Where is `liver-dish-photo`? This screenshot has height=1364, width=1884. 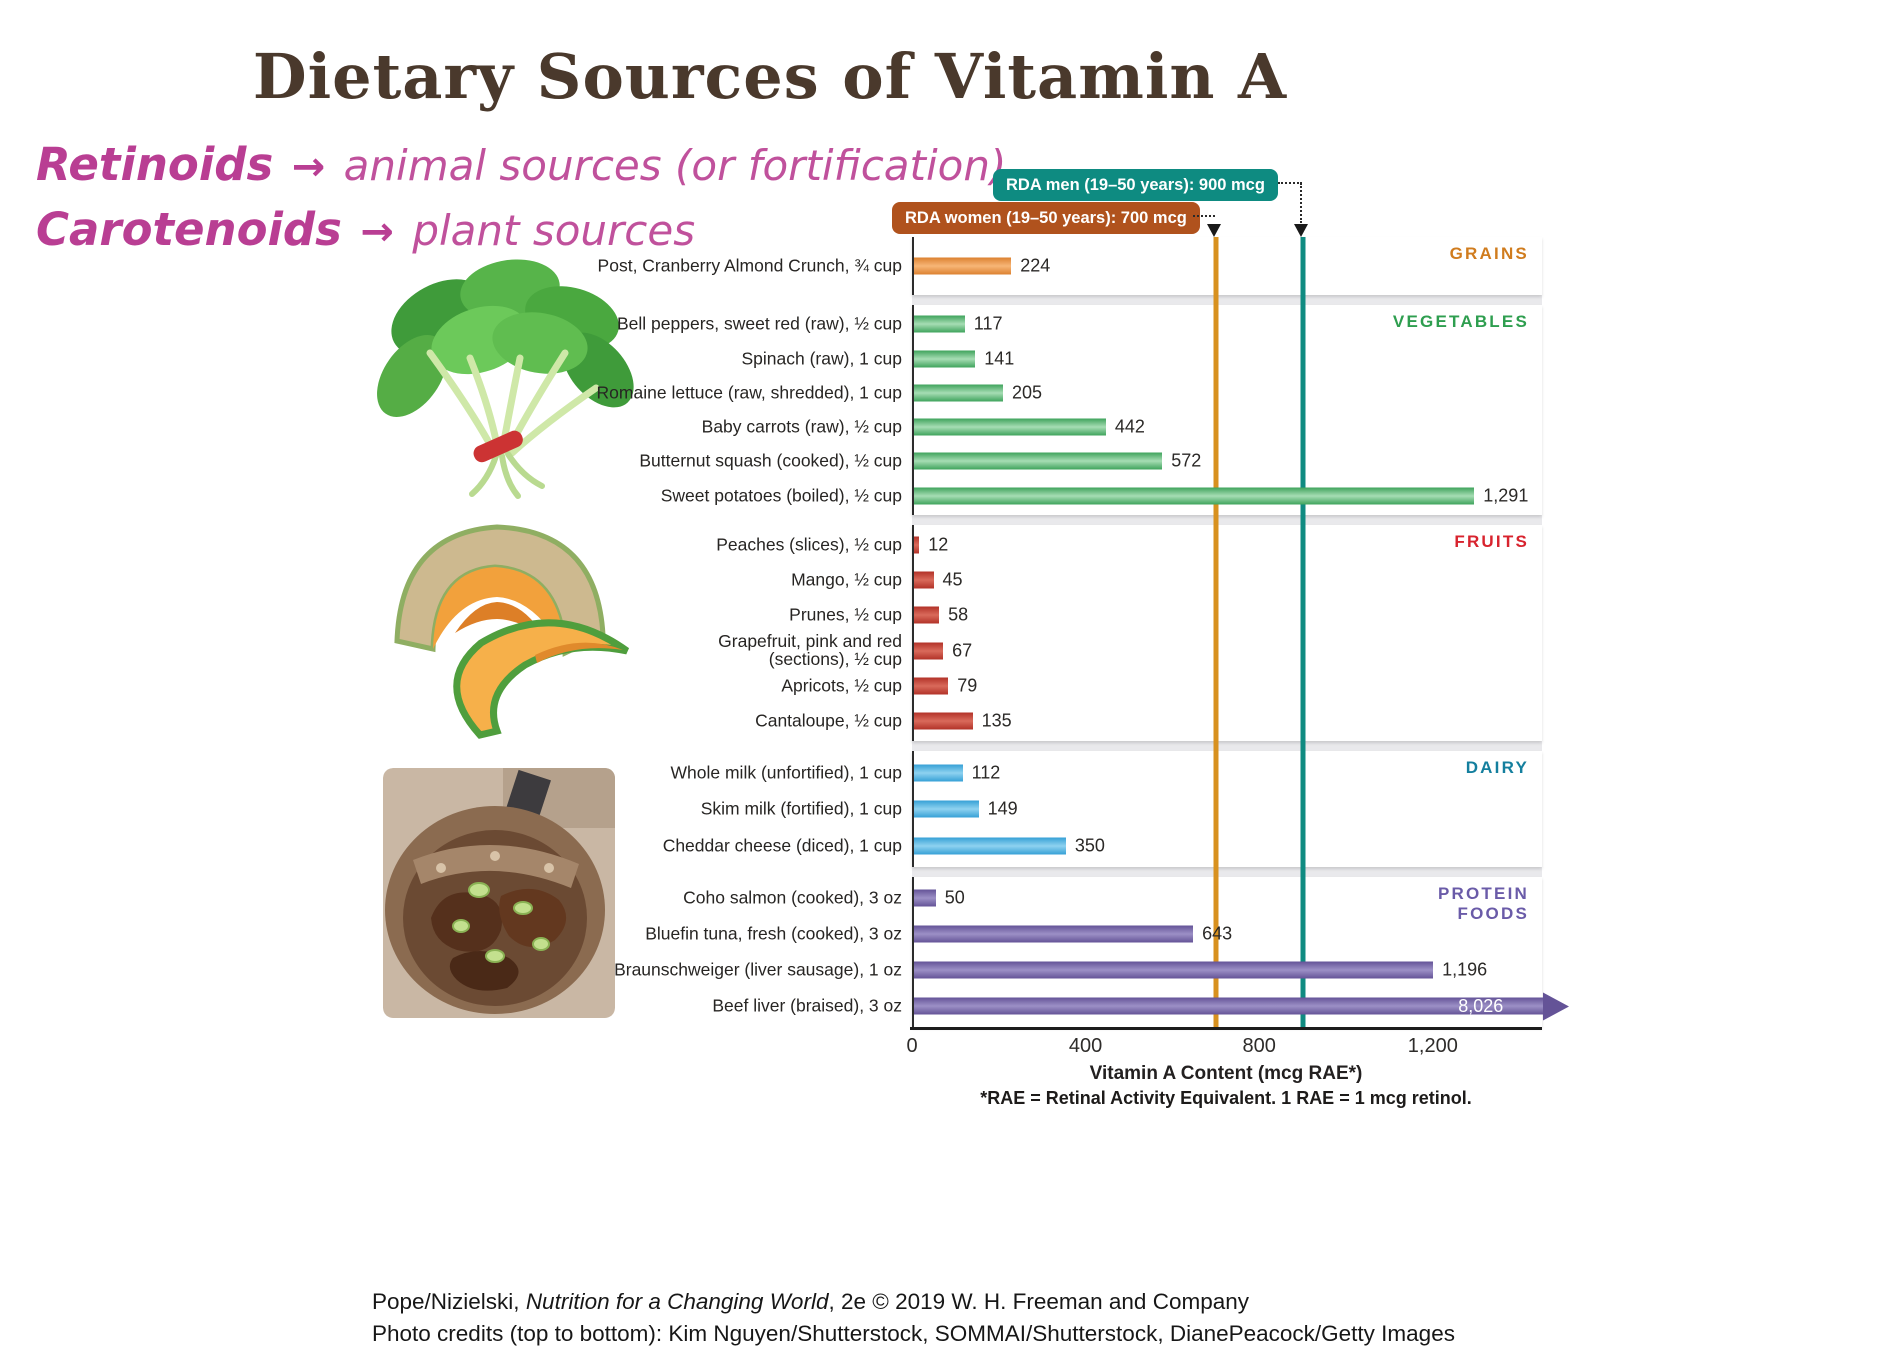 liver-dish-photo is located at coordinates (499, 893).